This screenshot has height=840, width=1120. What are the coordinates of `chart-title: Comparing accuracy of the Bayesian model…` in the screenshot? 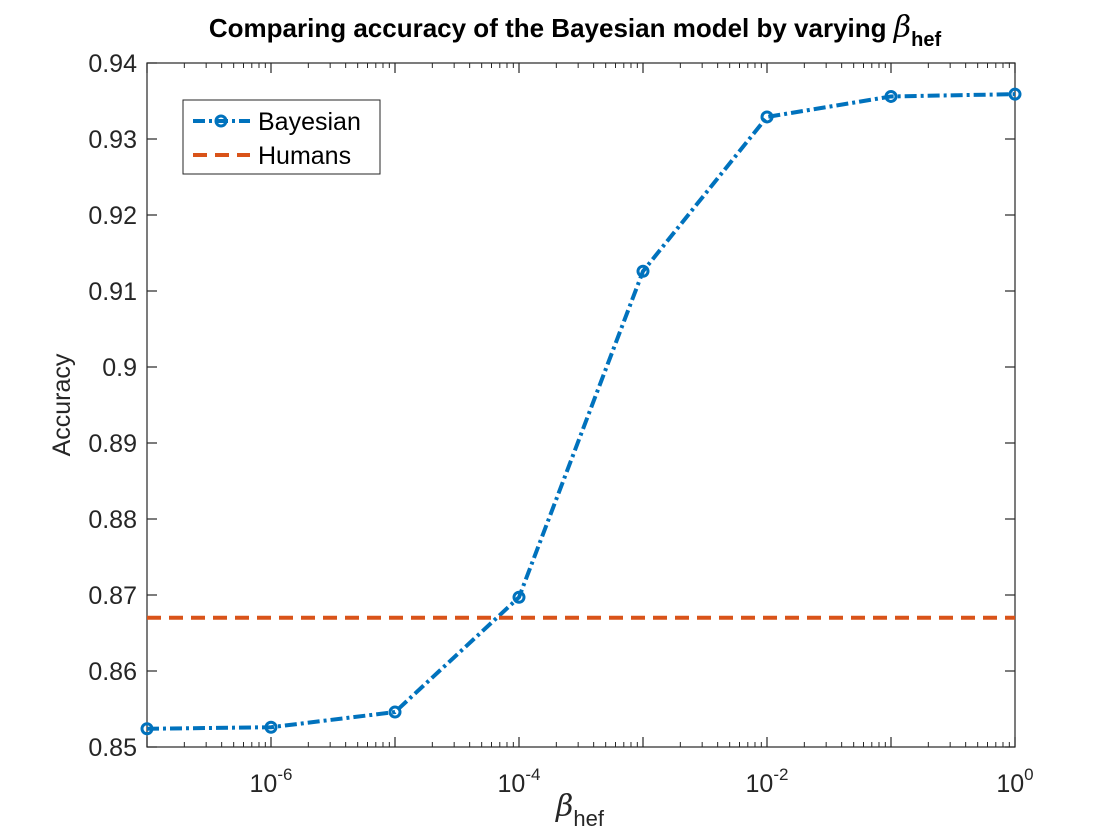 It's located at (575, 30).